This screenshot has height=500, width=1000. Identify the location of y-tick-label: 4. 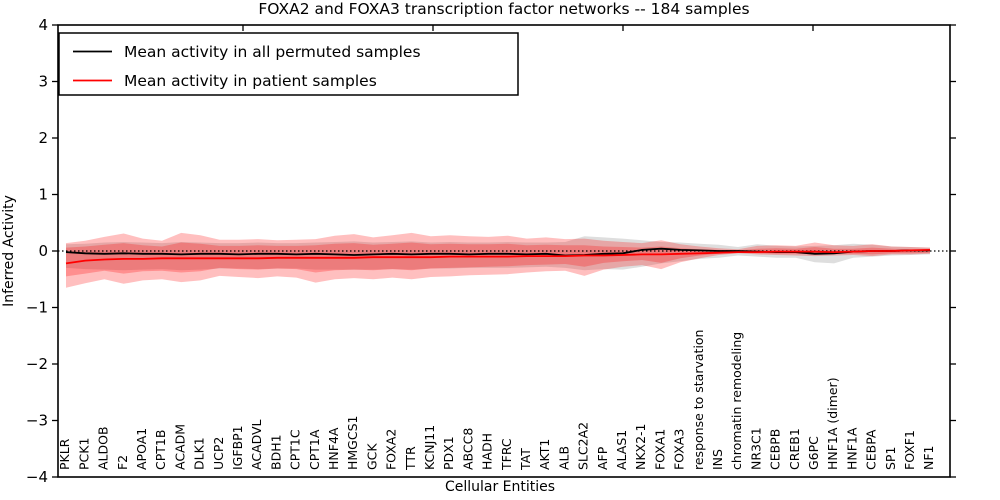
(43, 25).